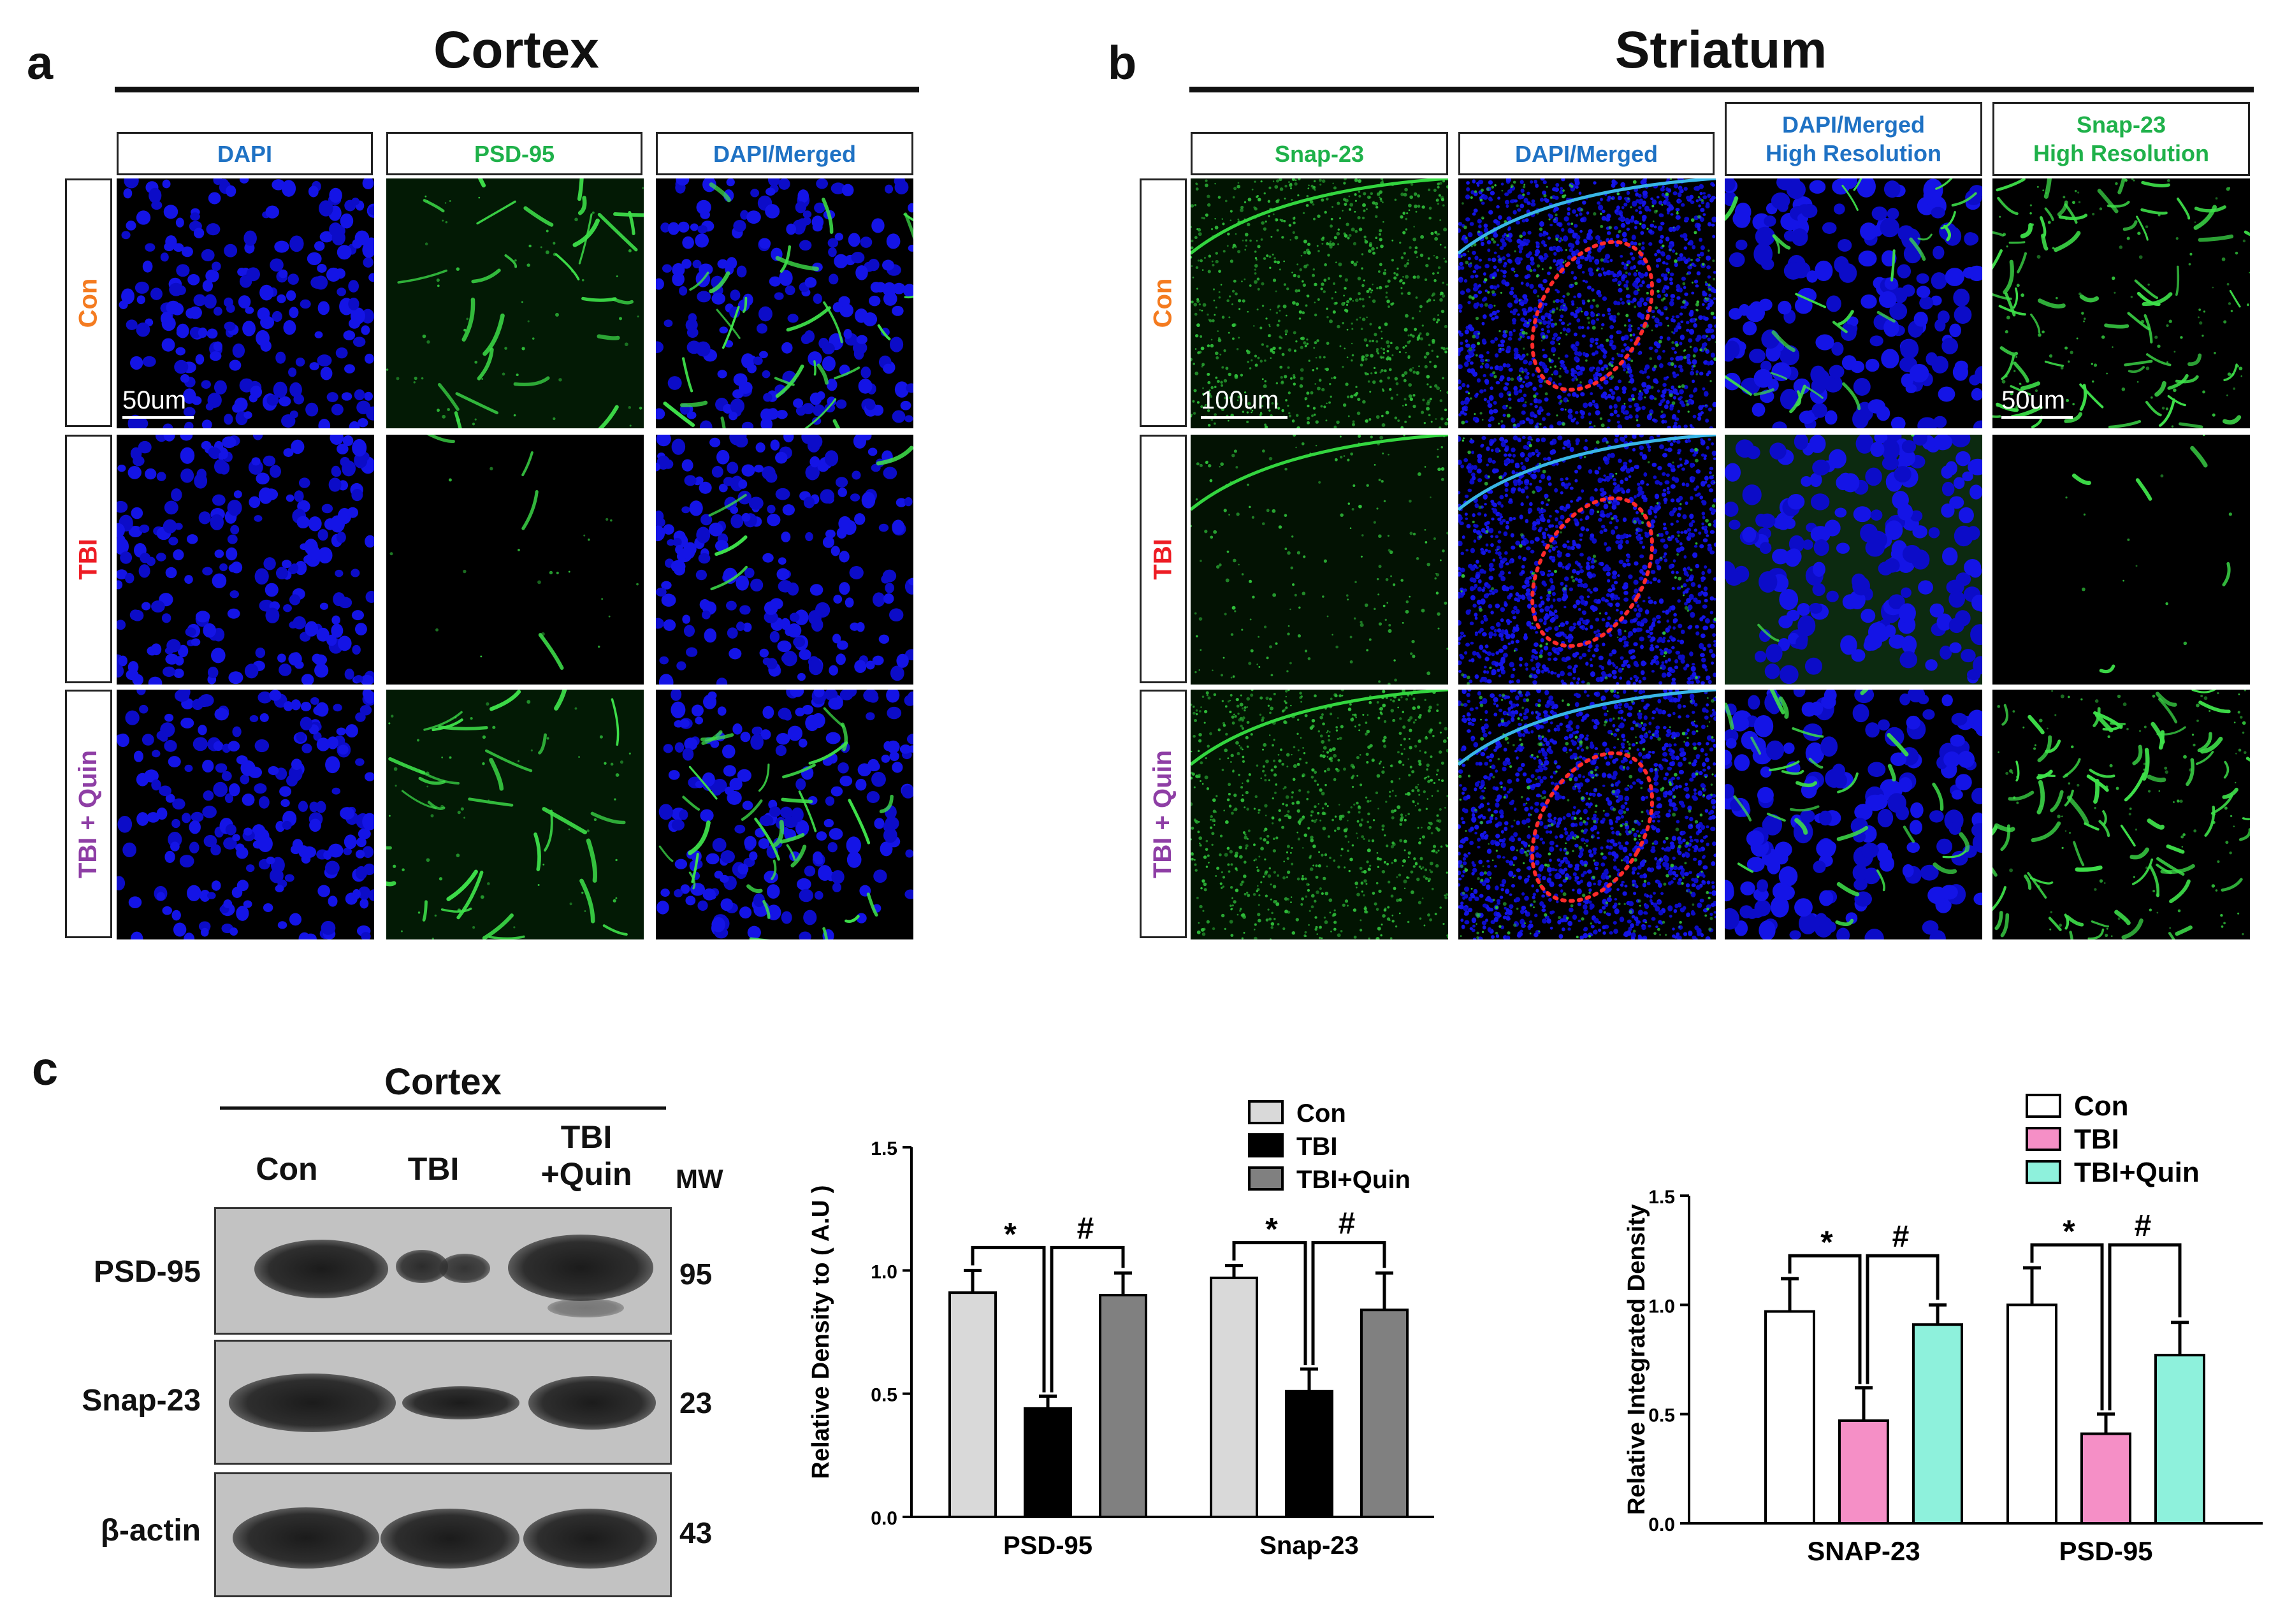  I want to click on row-label-con-b: Con, so click(1164, 302).